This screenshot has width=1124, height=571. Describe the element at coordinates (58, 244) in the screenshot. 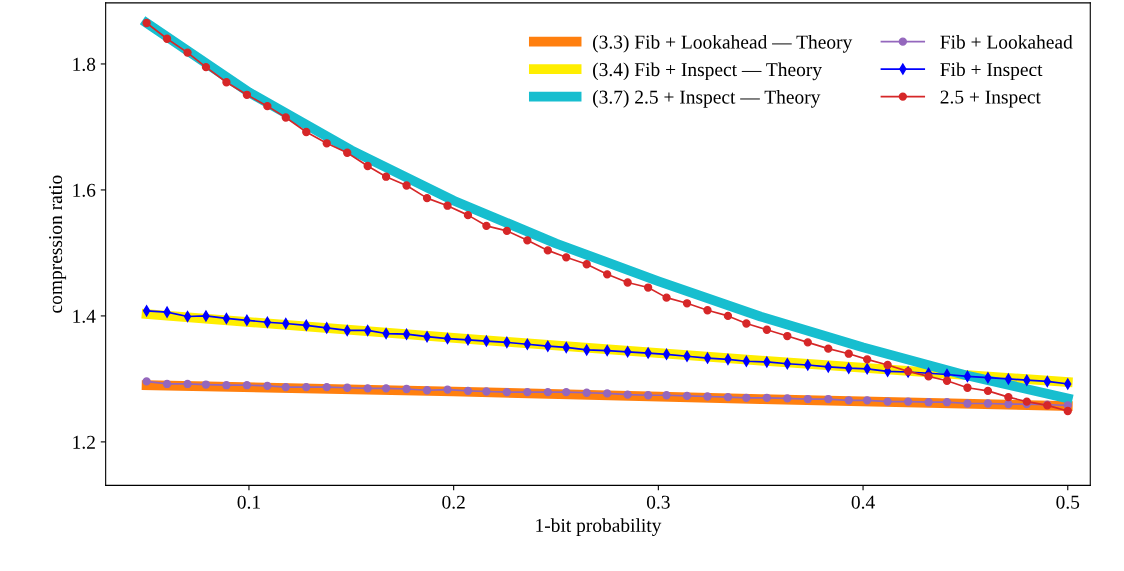

I see `y-axis-title: compression ratio` at that location.